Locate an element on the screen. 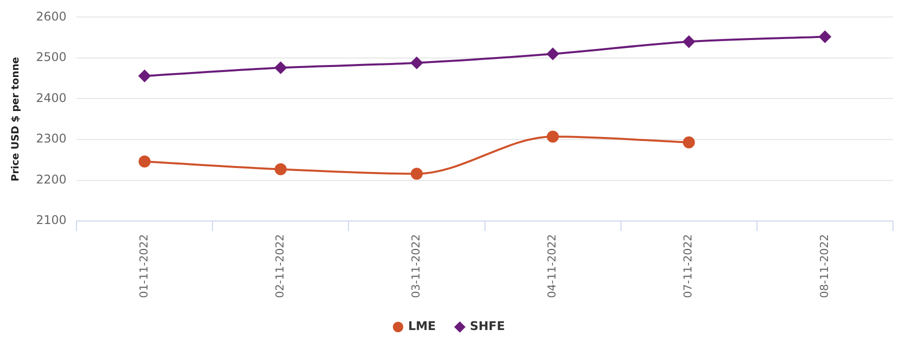 The image size is (905, 347). x-tick-label: 04-11-2022 is located at coordinates (552, 266).